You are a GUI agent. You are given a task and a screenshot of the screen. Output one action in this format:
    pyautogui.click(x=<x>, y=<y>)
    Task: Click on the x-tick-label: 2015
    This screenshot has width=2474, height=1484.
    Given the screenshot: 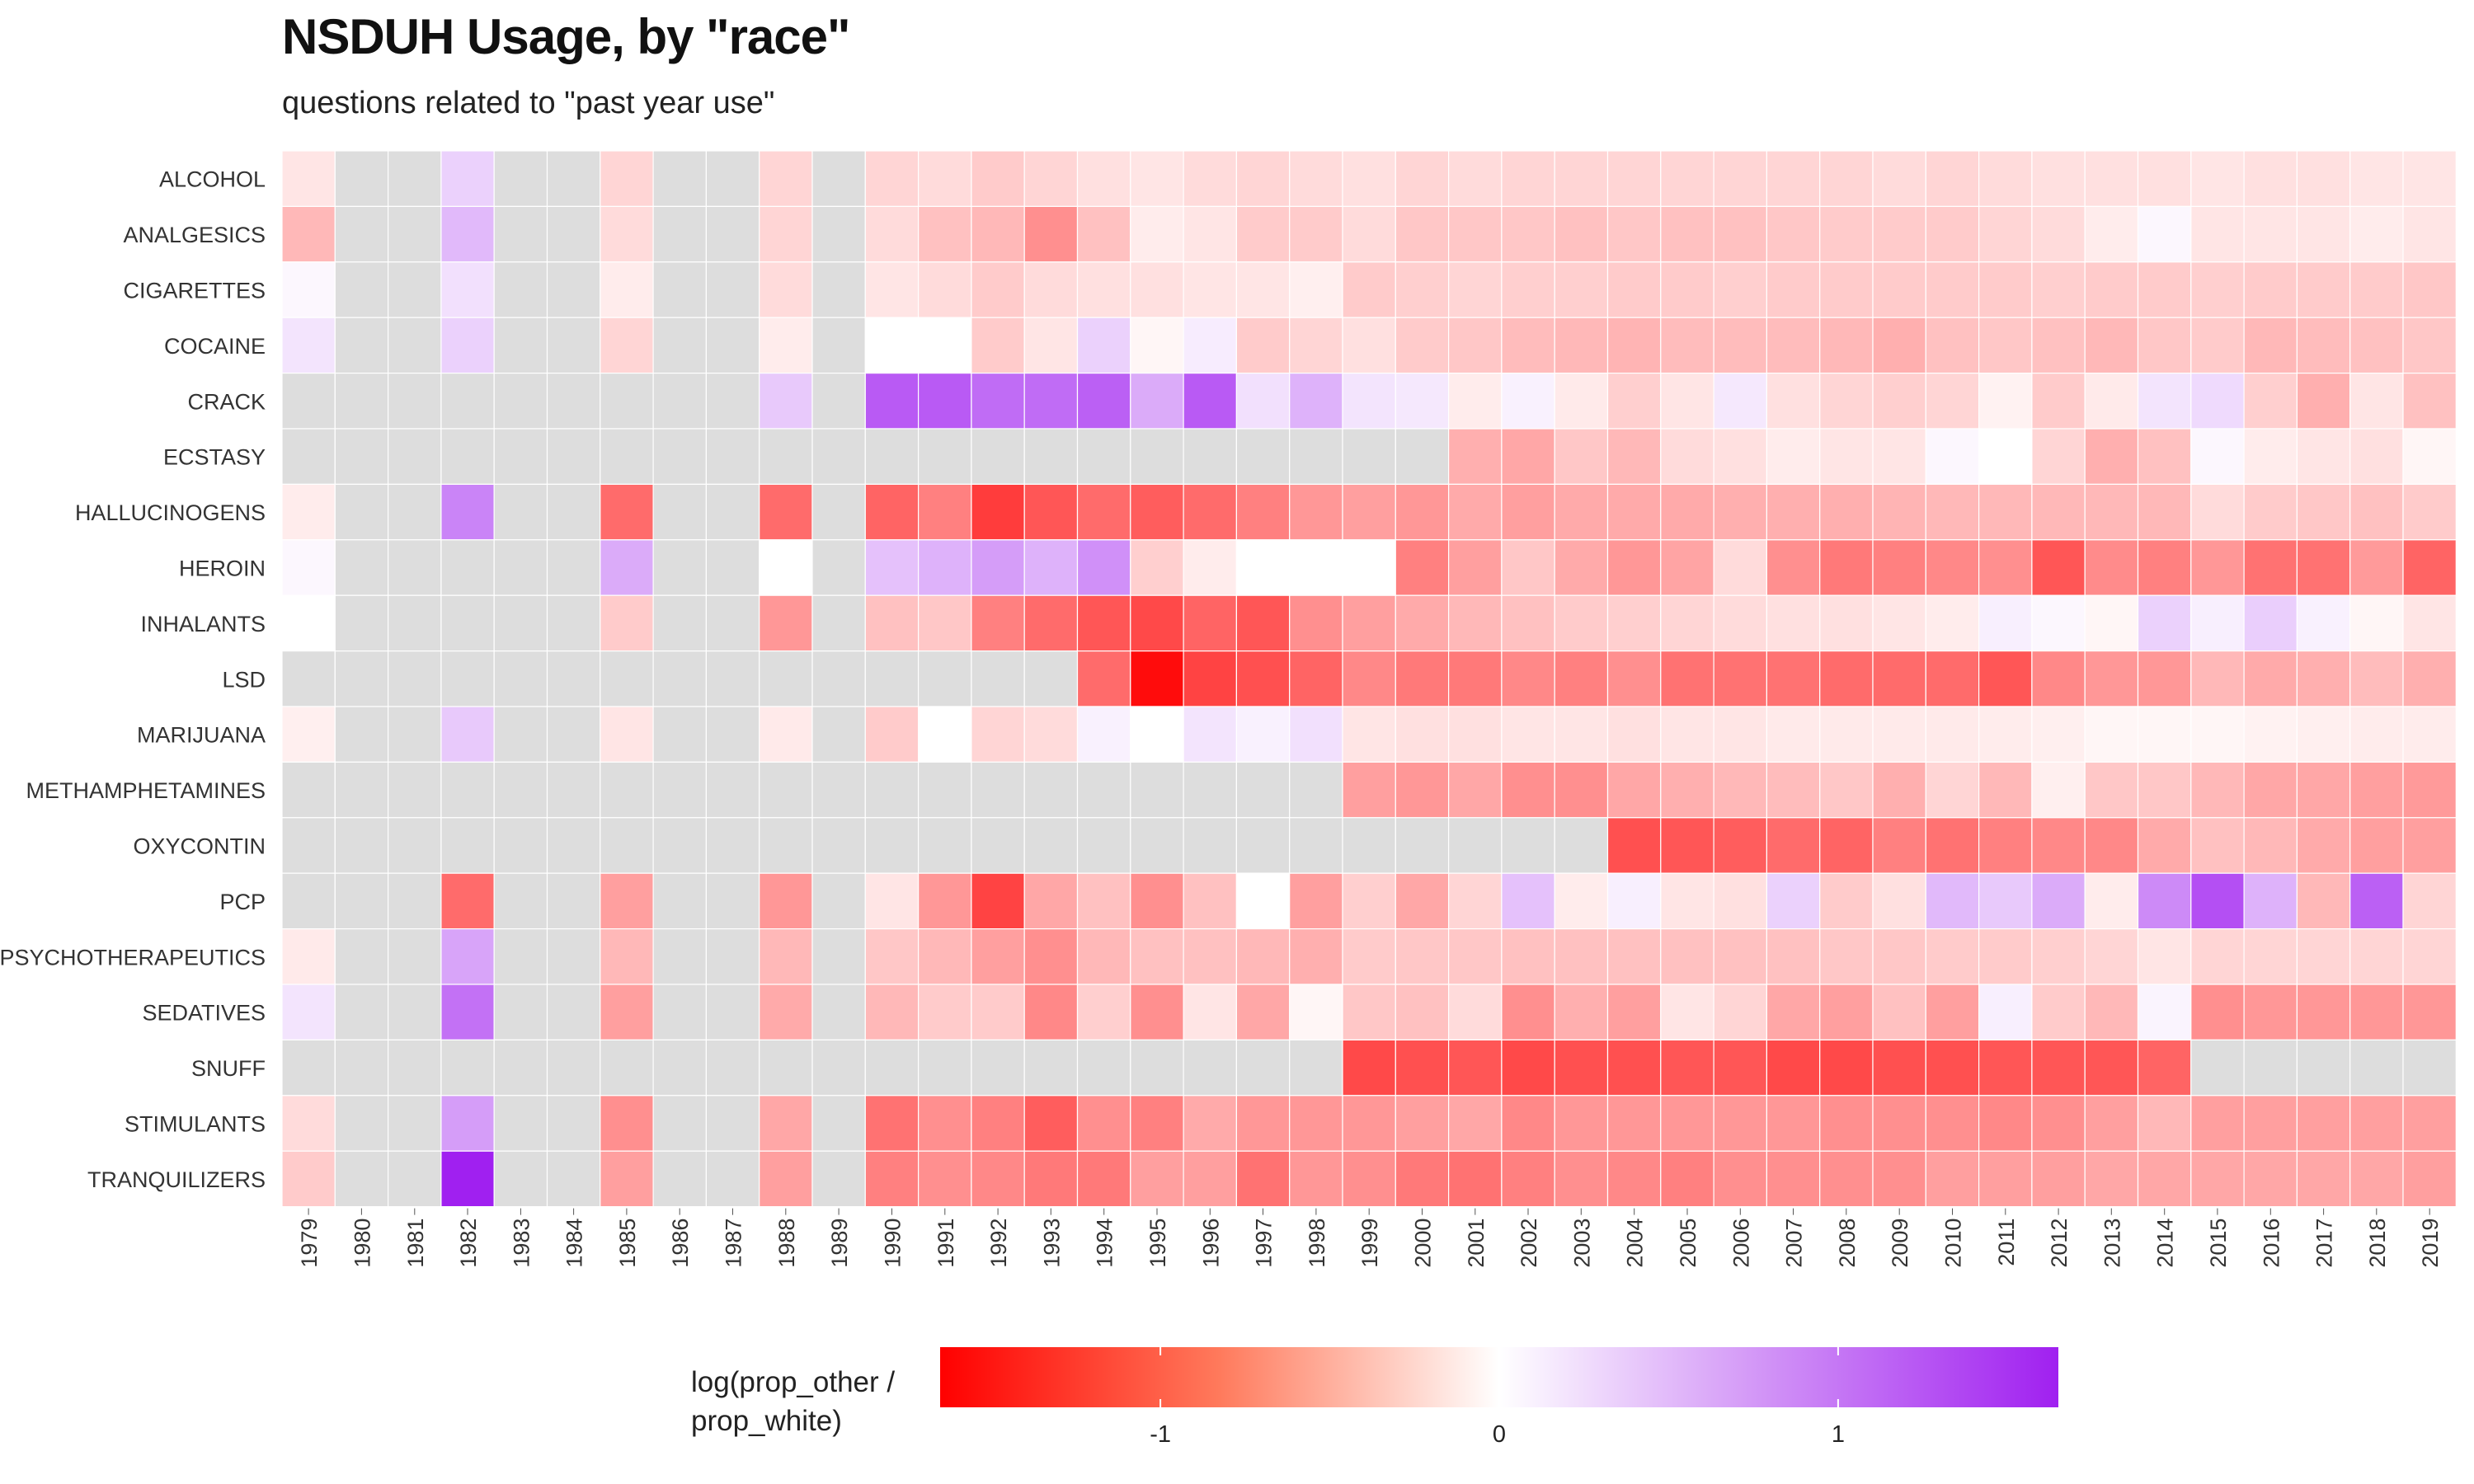 What is the action you would take?
    pyautogui.click(x=2218, y=1243)
    